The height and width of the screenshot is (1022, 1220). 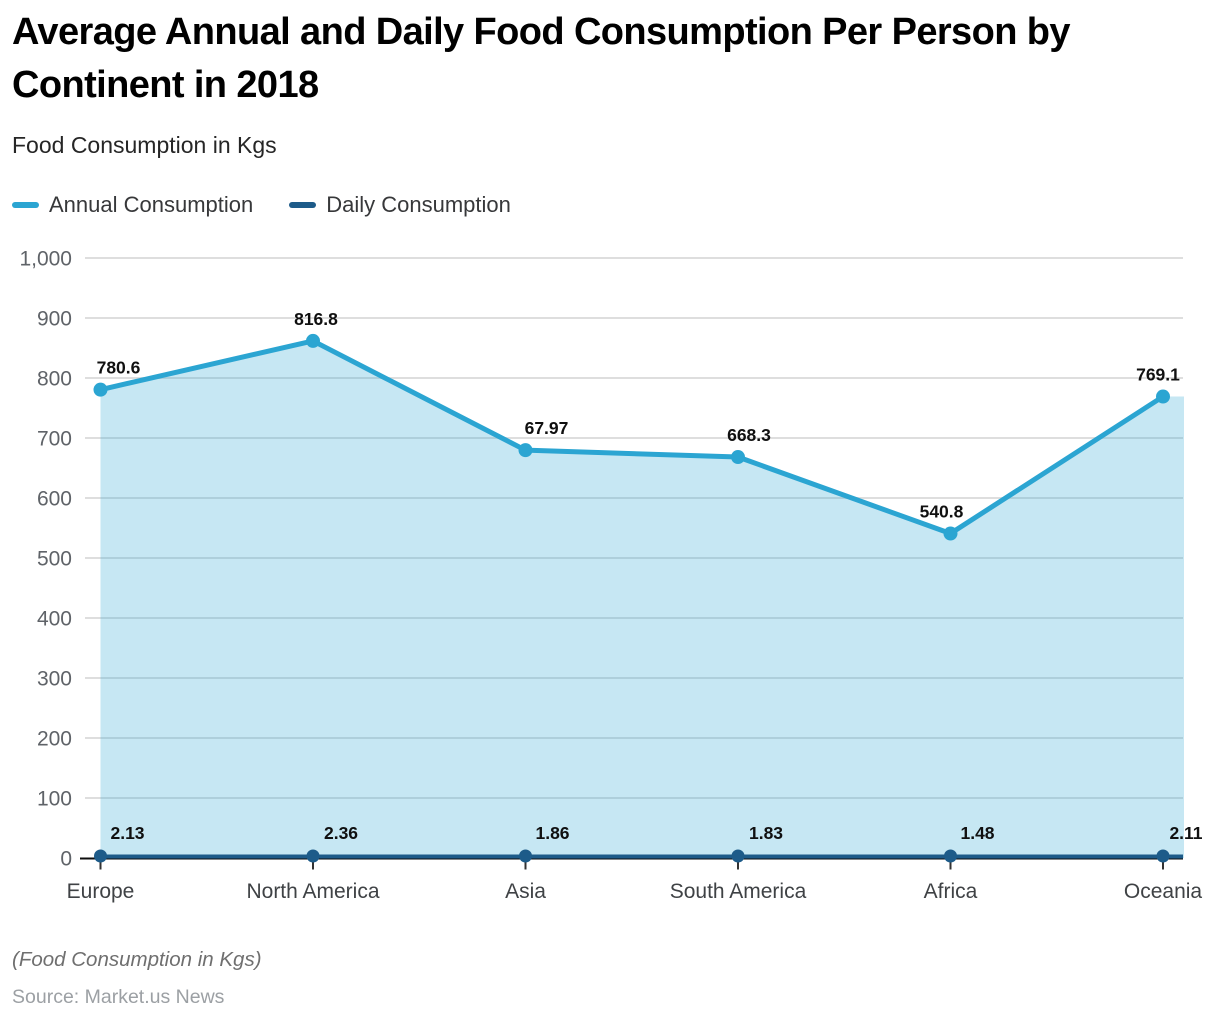 What do you see at coordinates (54, 319) in the screenshot?
I see `y-axis-tick-label: 900` at bounding box center [54, 319].